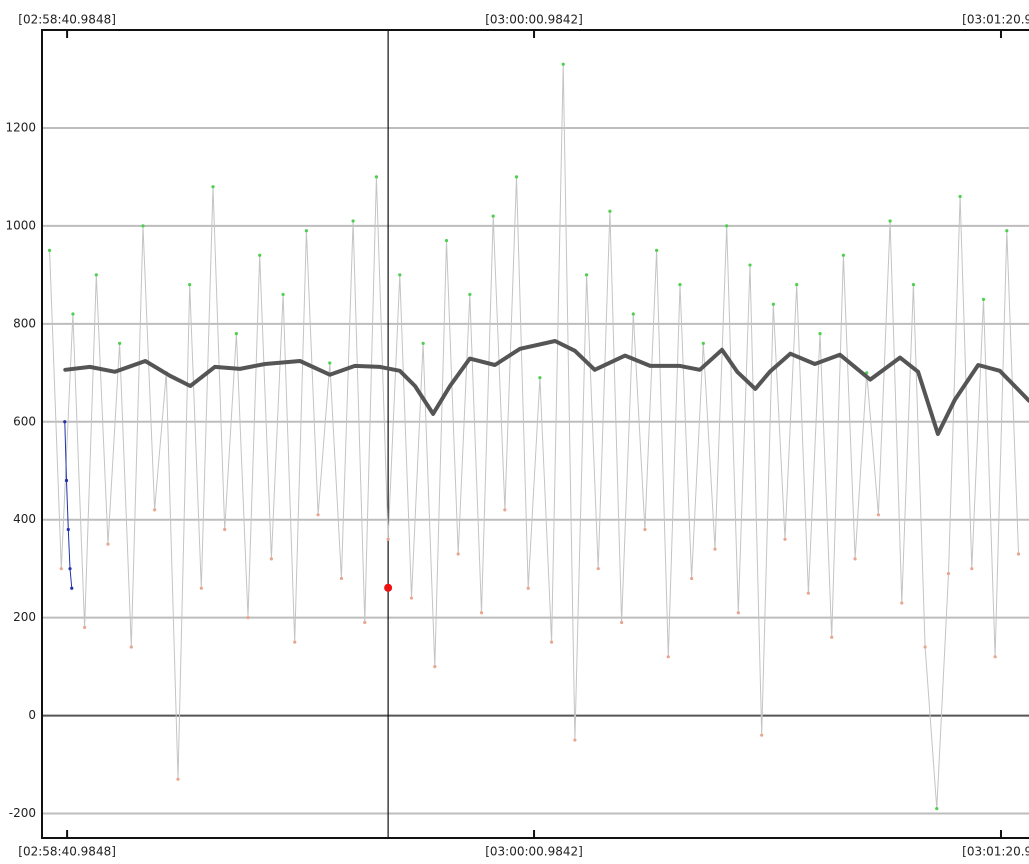  What do you see at coordinates (546, 387) in the screenshot?
I see `series-line` at bounding box center [546, 387].